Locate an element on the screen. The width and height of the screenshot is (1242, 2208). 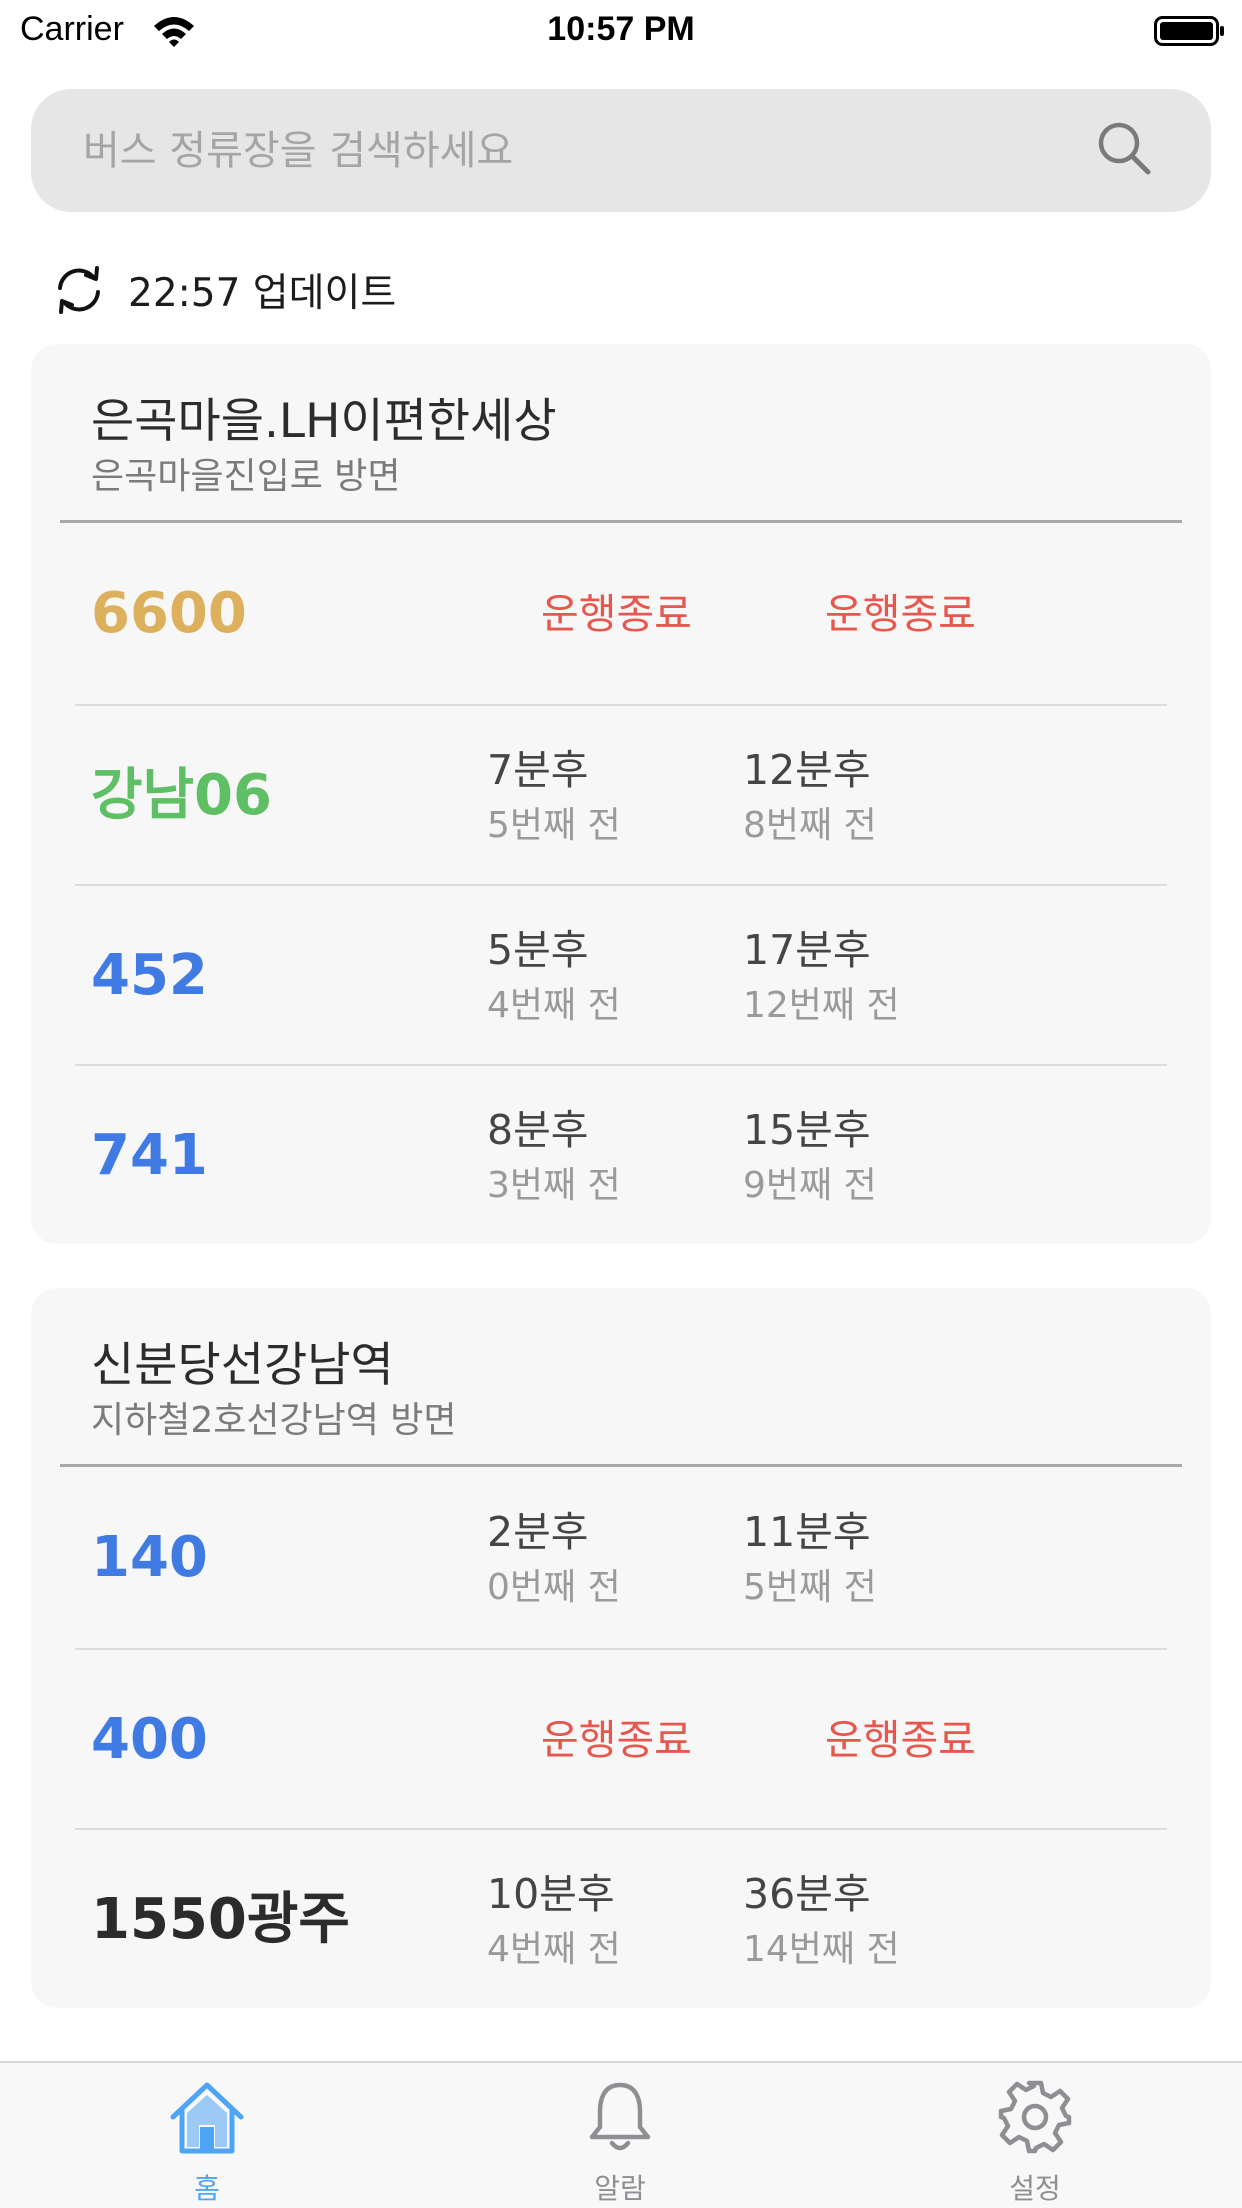
arrival-minutes: 17분후 is located at coordinates (807, 950).